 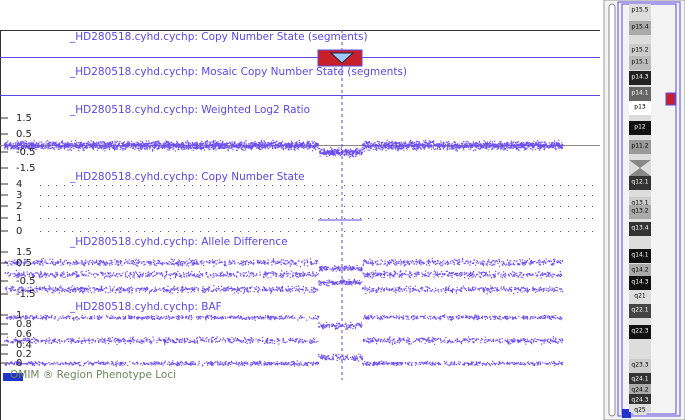 I want to click on band-label: q24.3, so click(x=639, y=400).